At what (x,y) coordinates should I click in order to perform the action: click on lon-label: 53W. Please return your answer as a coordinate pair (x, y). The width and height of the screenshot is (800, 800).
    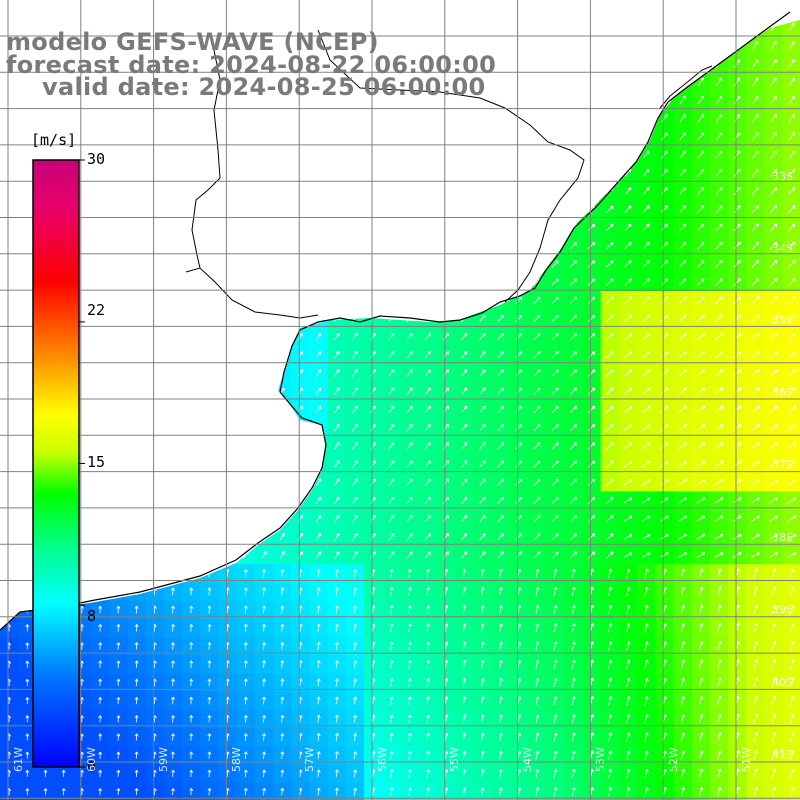
    Looking at the image, I should click on (600, 759).